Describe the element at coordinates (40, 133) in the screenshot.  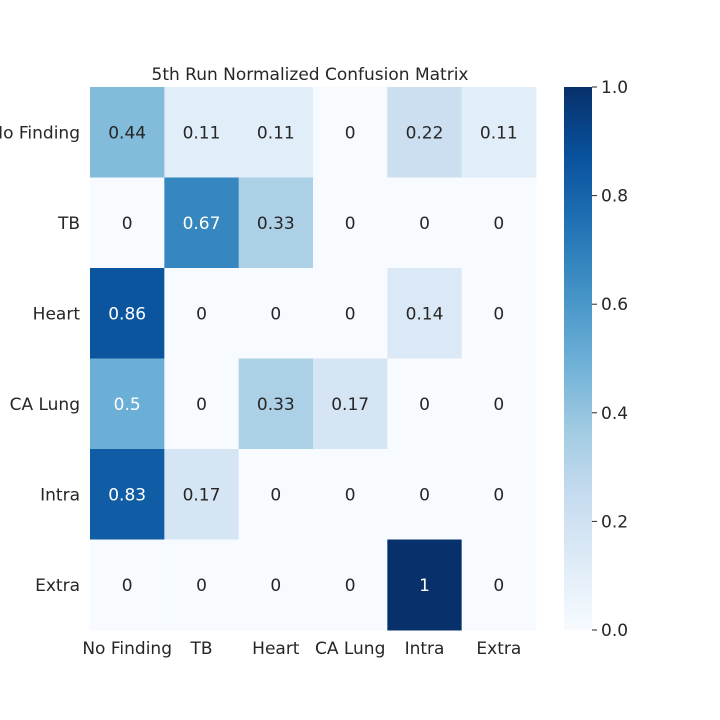
I see `y-tick-label: No Finding` at that location.